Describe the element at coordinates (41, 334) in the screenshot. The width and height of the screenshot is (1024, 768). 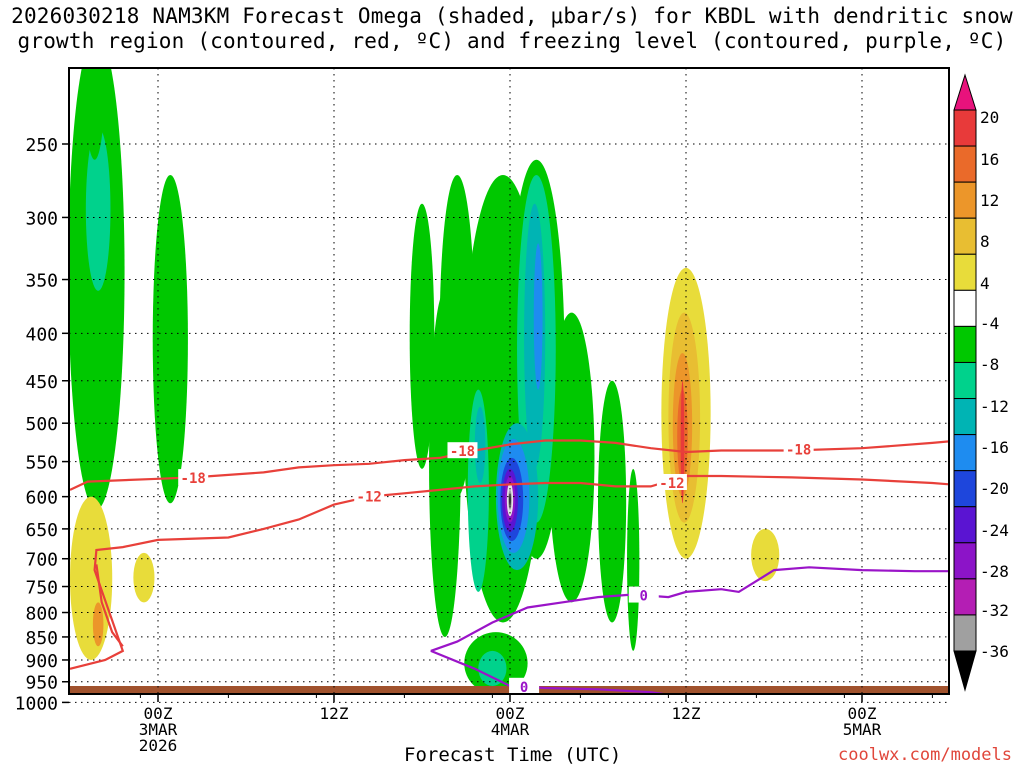
I see `y-tick-label: 400` at that location.